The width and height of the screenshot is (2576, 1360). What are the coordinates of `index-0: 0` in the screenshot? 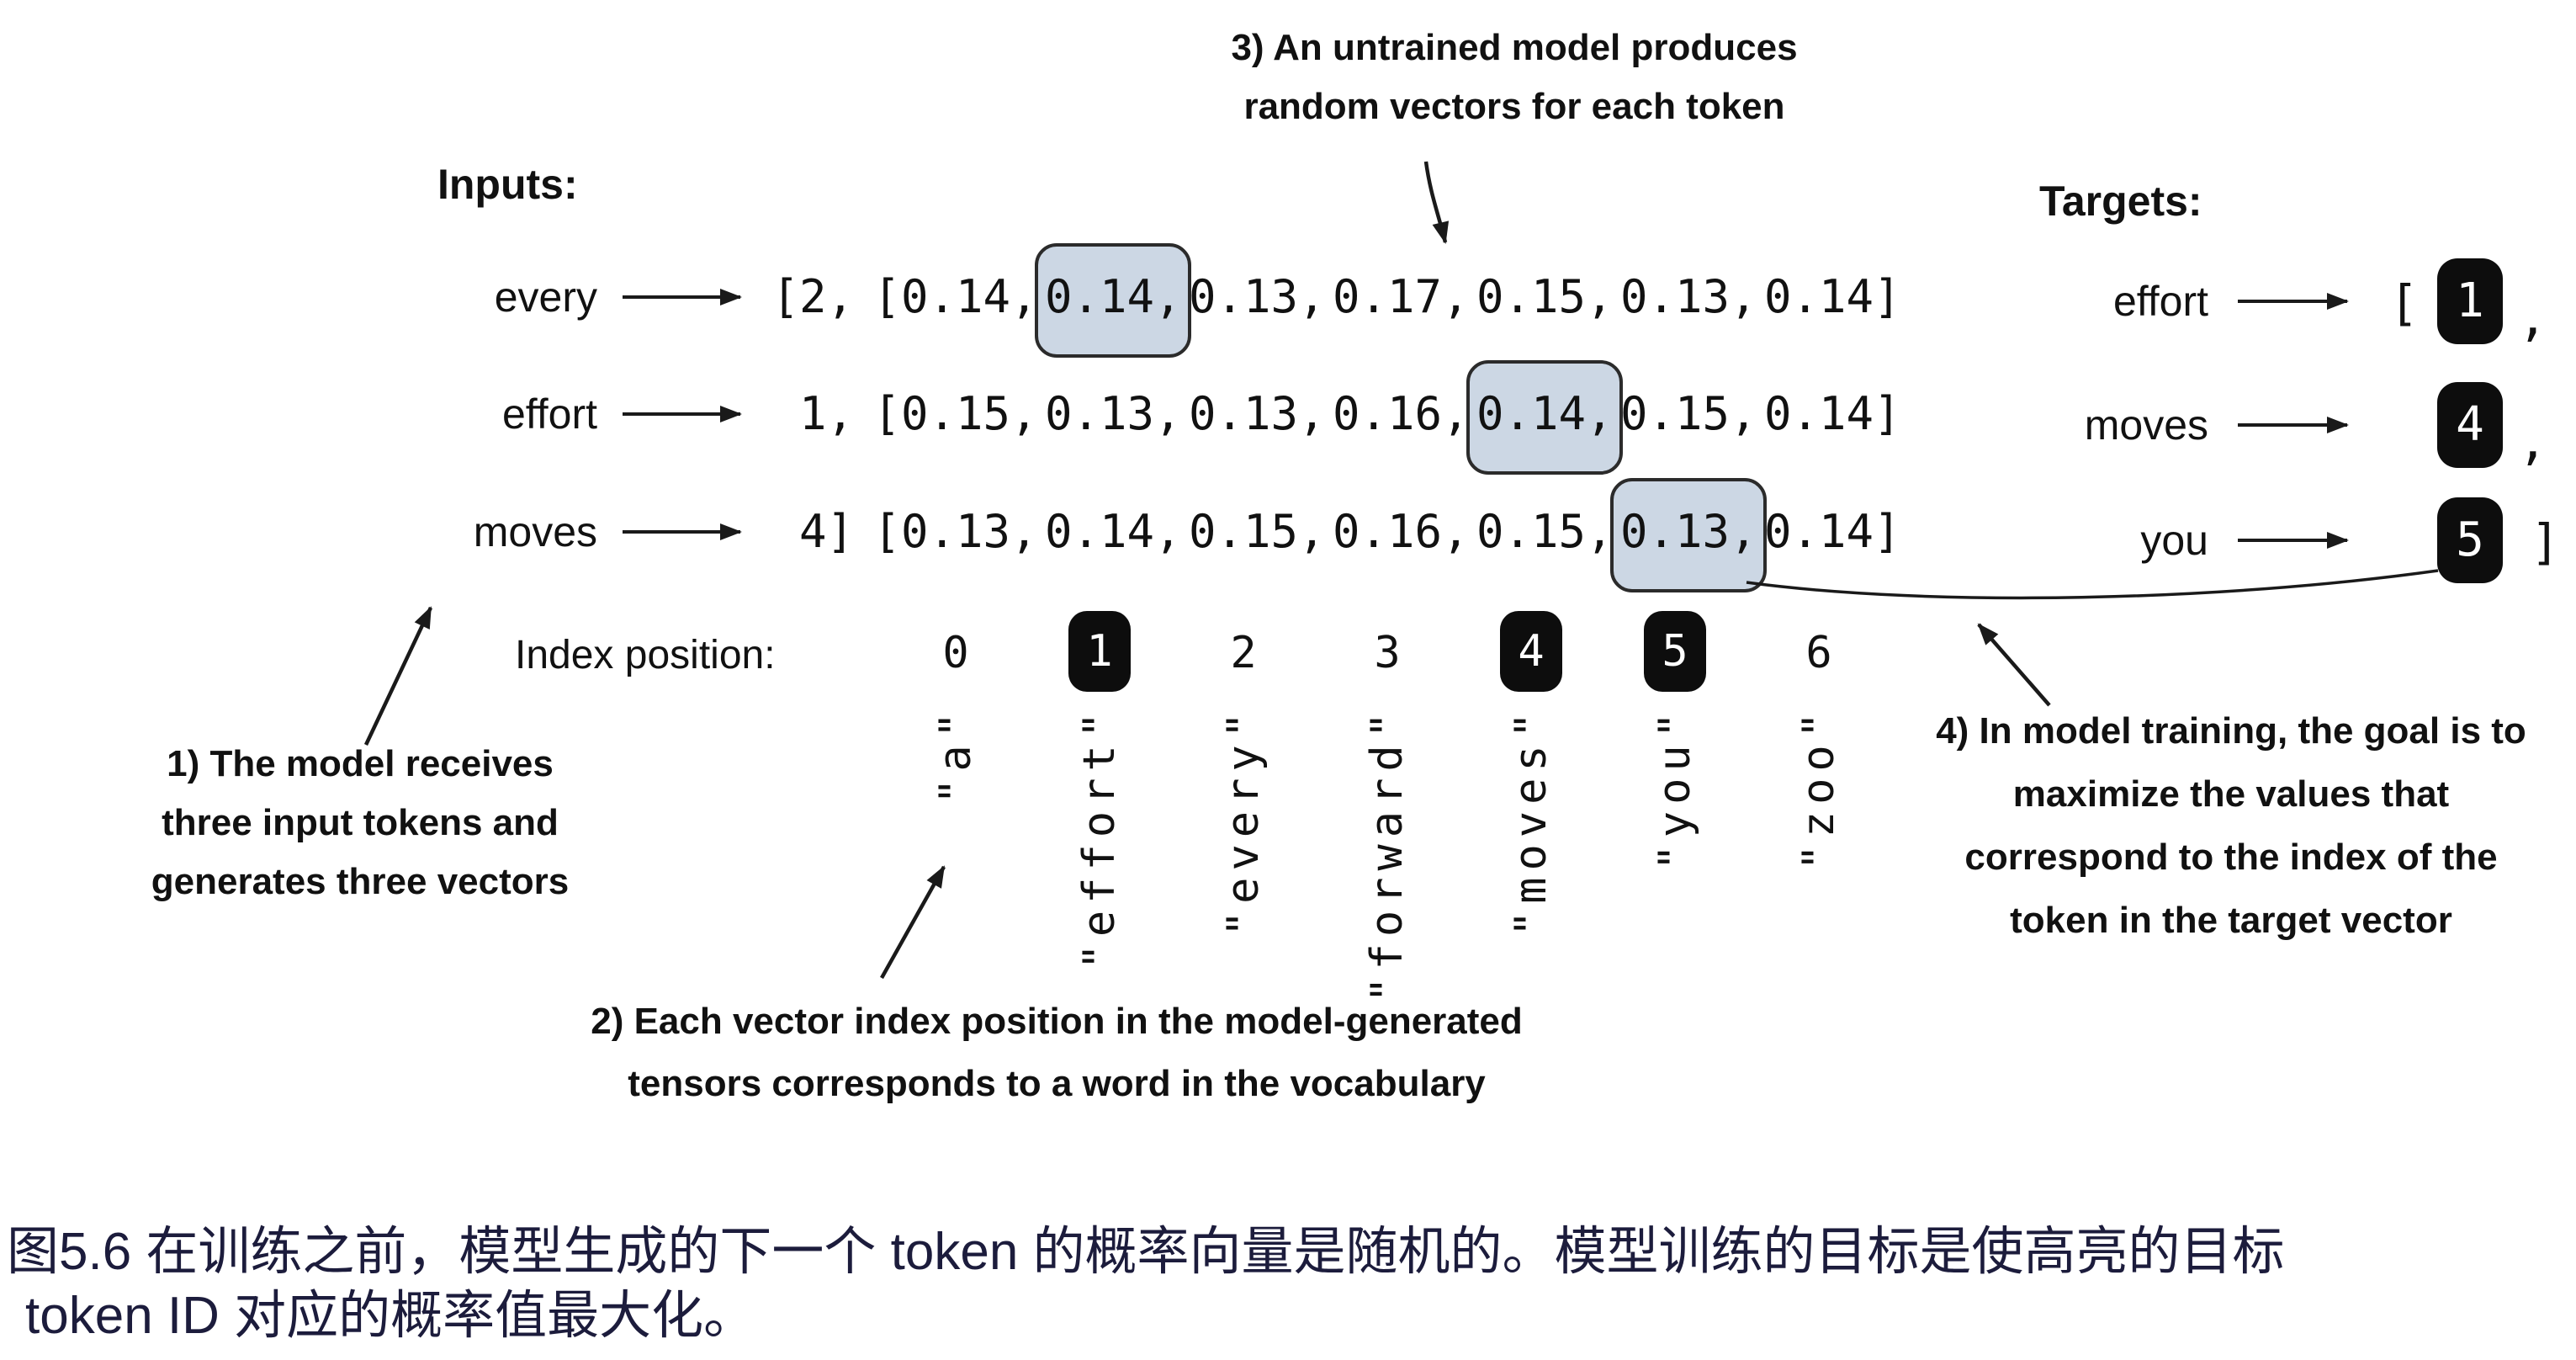 It's located at (955, 653).